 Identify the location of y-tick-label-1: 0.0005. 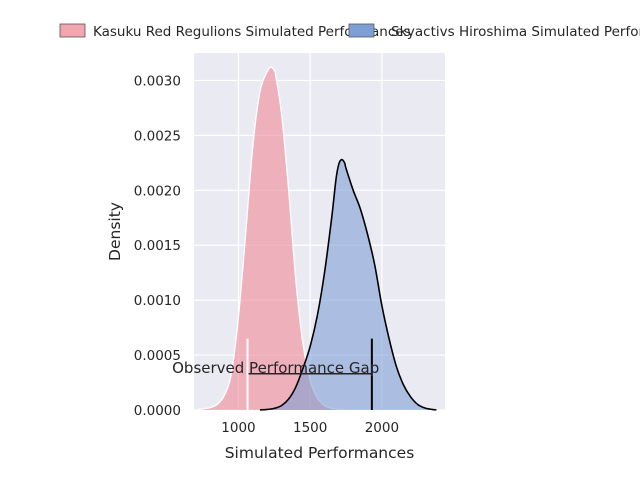
(157, 356).